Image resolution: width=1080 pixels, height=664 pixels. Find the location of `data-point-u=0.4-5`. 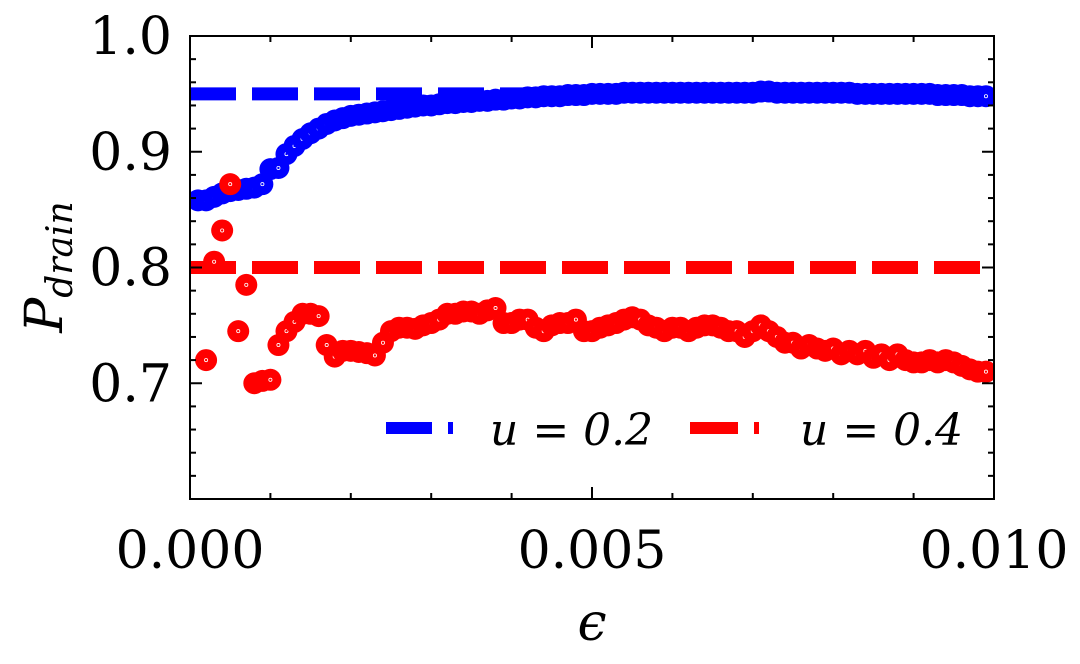

data-point-u=0.4-5 is located at coordinates (246, 284).